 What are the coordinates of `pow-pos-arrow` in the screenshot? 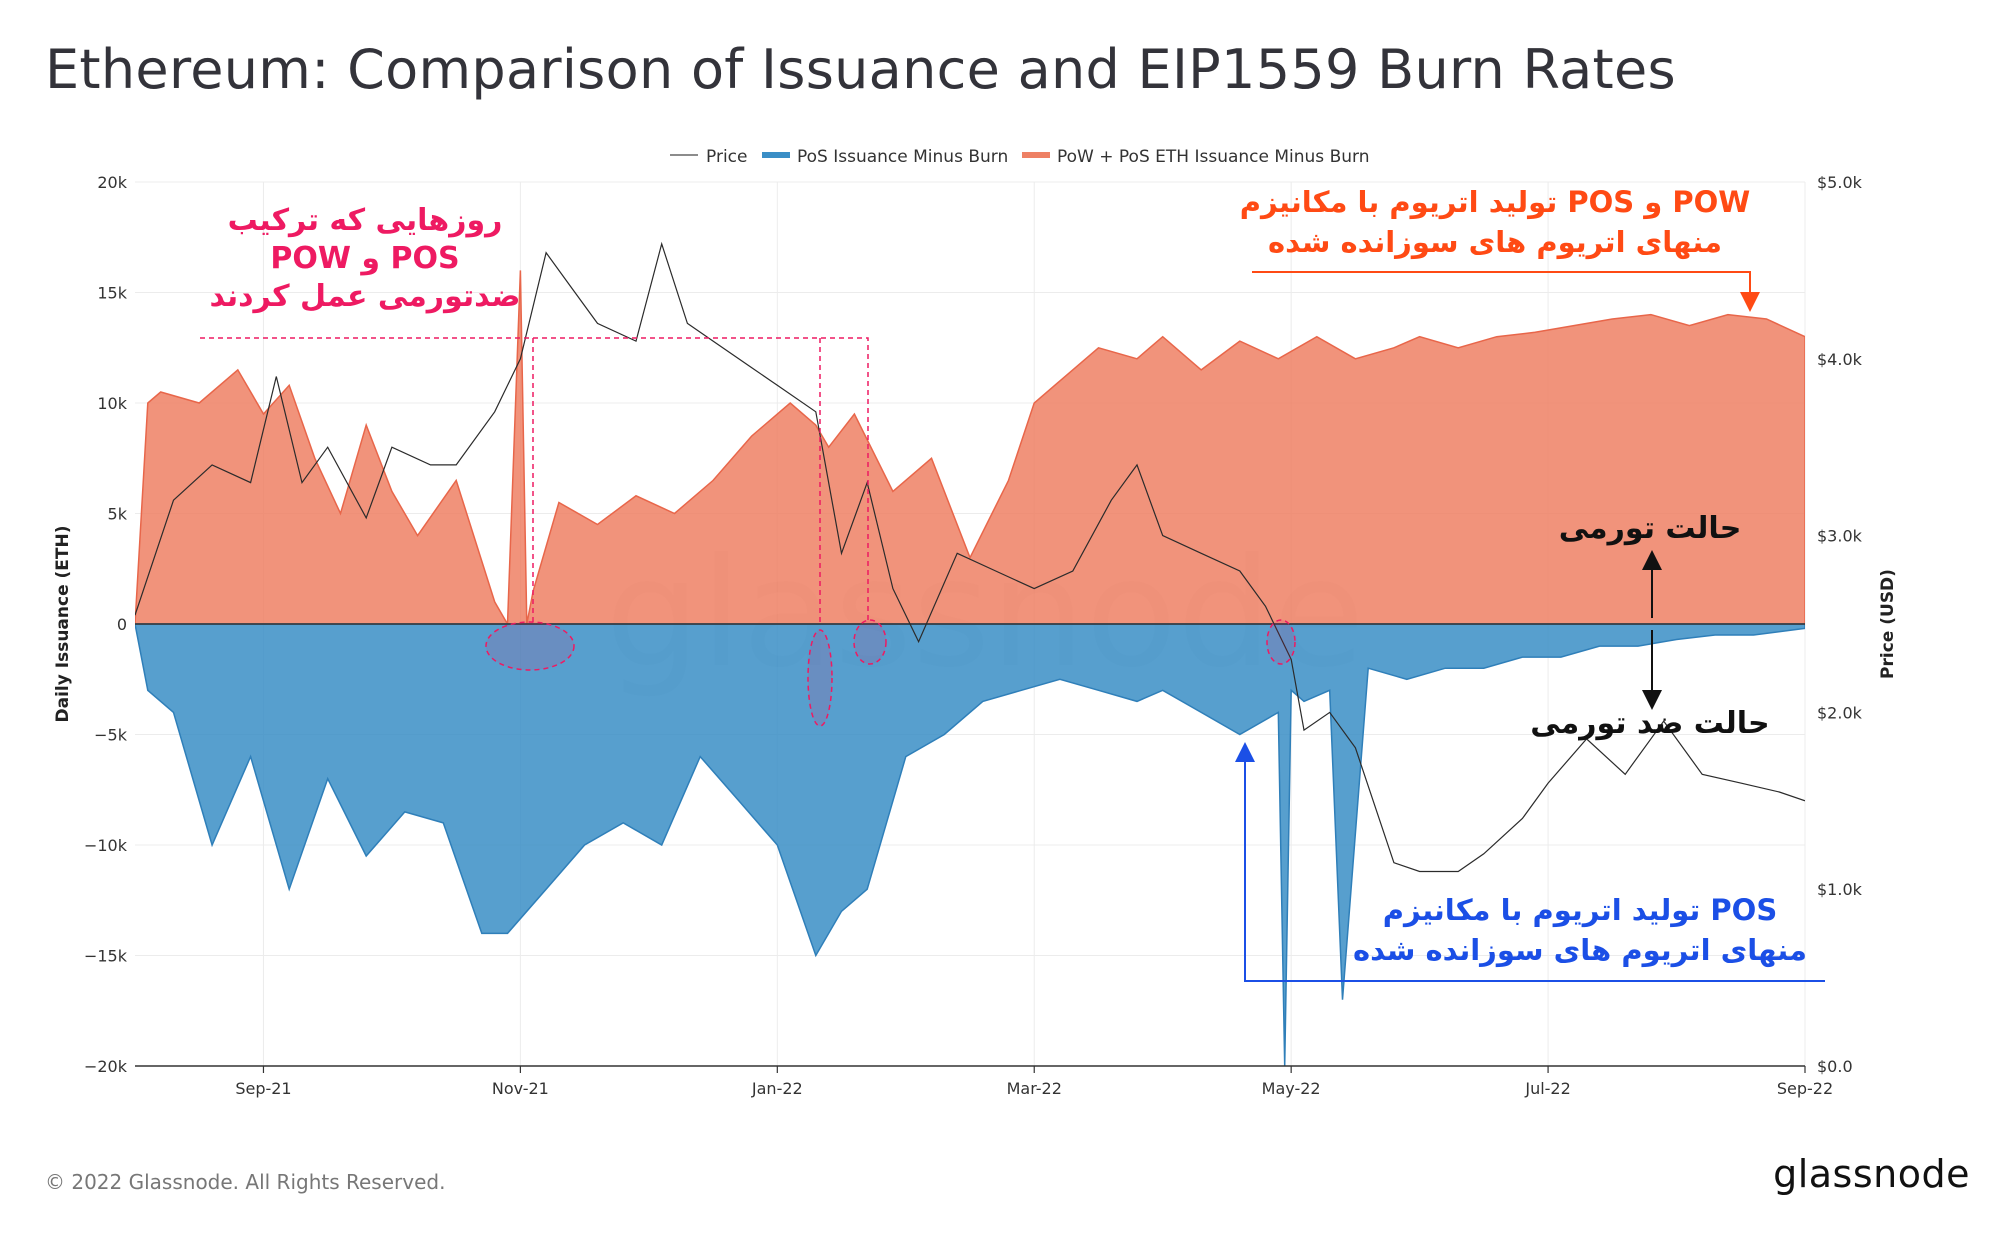 It's located at (1506, 291).